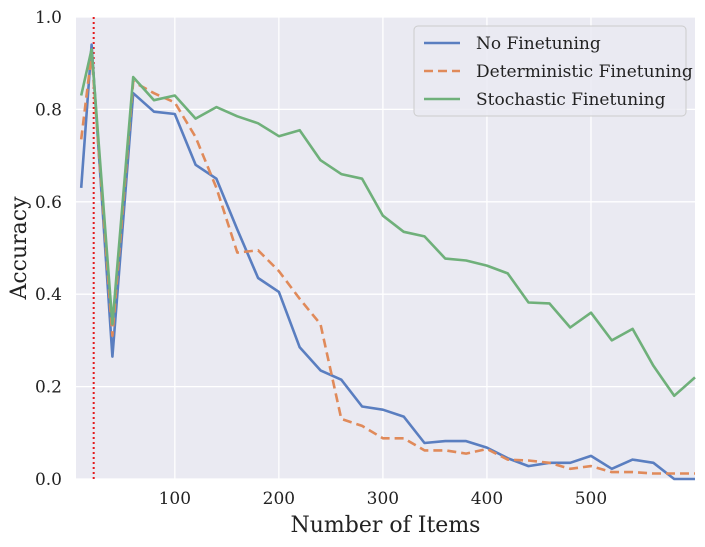 This screenshot has width=705, height=547. I want to click on y-axis-label: Accuracy, so click(19, 248).